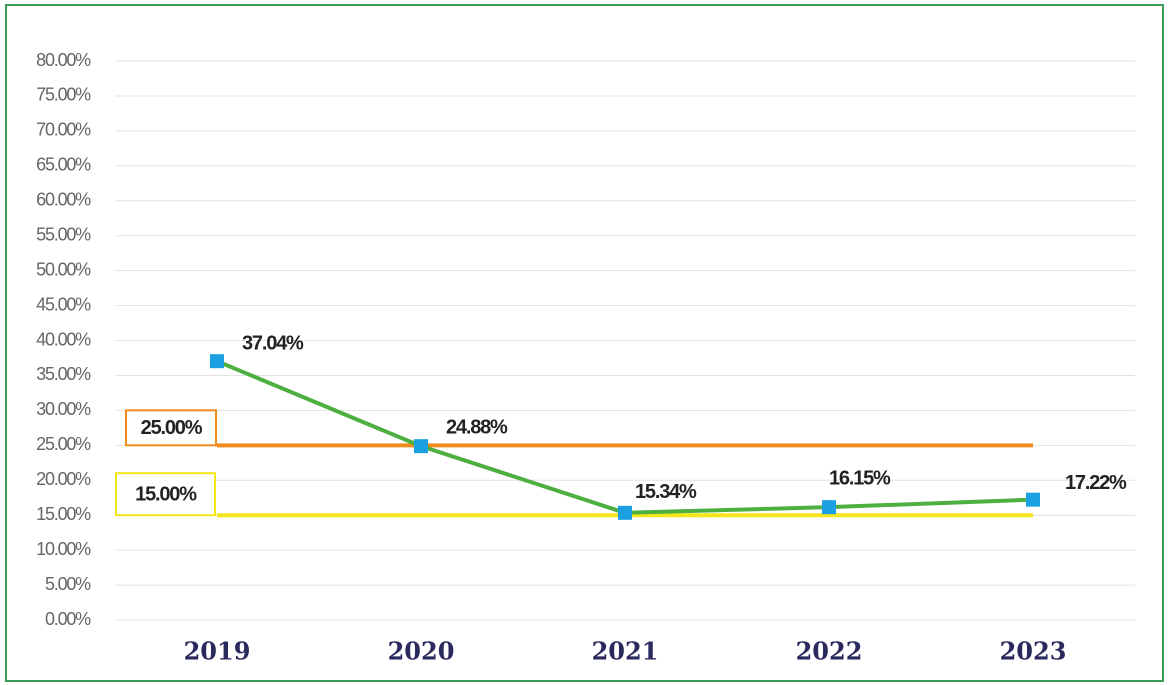 This screenshot has height=685, width=1169. I want to click on y-tick-label: 50.00%, so click(63, 269).